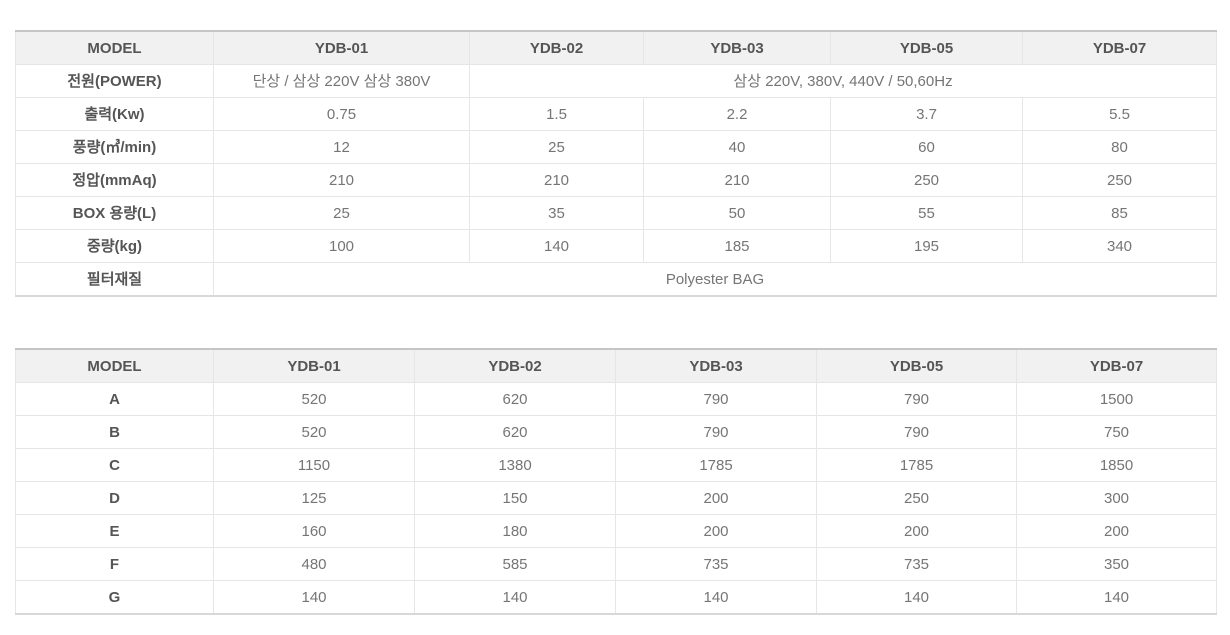 The width and height of the screenshot is (1230, 635). I want to click on table-cell: 160, so click(314, 531).